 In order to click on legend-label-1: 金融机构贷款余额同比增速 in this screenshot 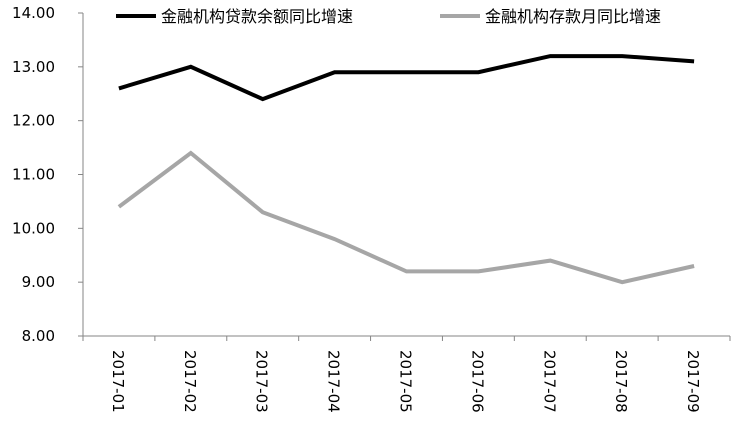, I will do `click(257, 16)`.